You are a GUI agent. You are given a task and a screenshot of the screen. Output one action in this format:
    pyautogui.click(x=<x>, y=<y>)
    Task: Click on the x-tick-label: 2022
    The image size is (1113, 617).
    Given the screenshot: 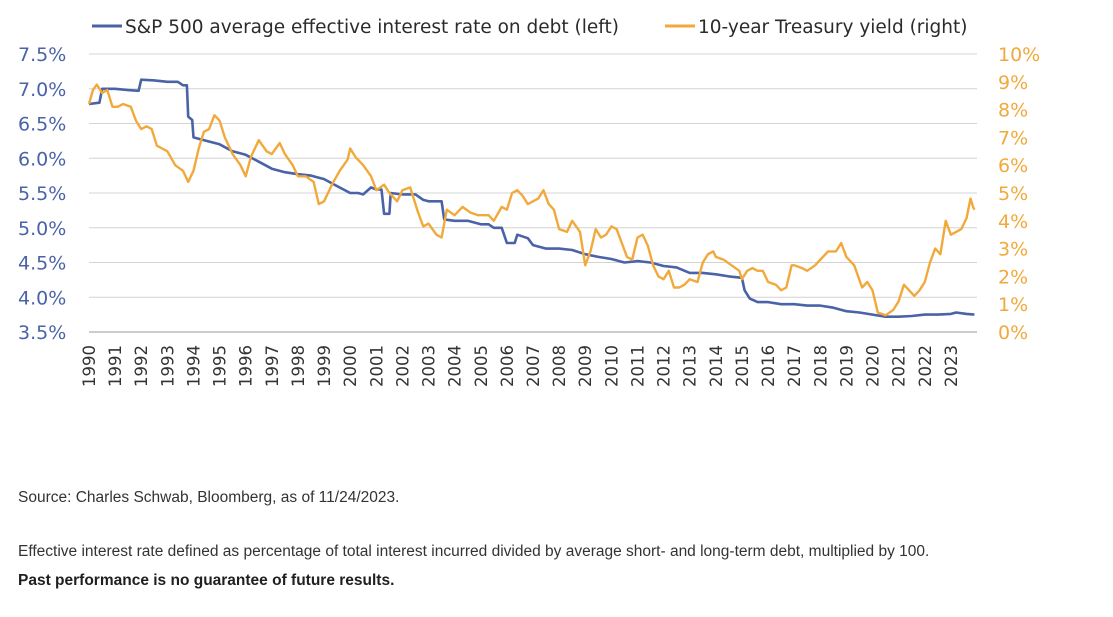 What is the action you would take?
    pyautogui.click(x=925, y=366)
    